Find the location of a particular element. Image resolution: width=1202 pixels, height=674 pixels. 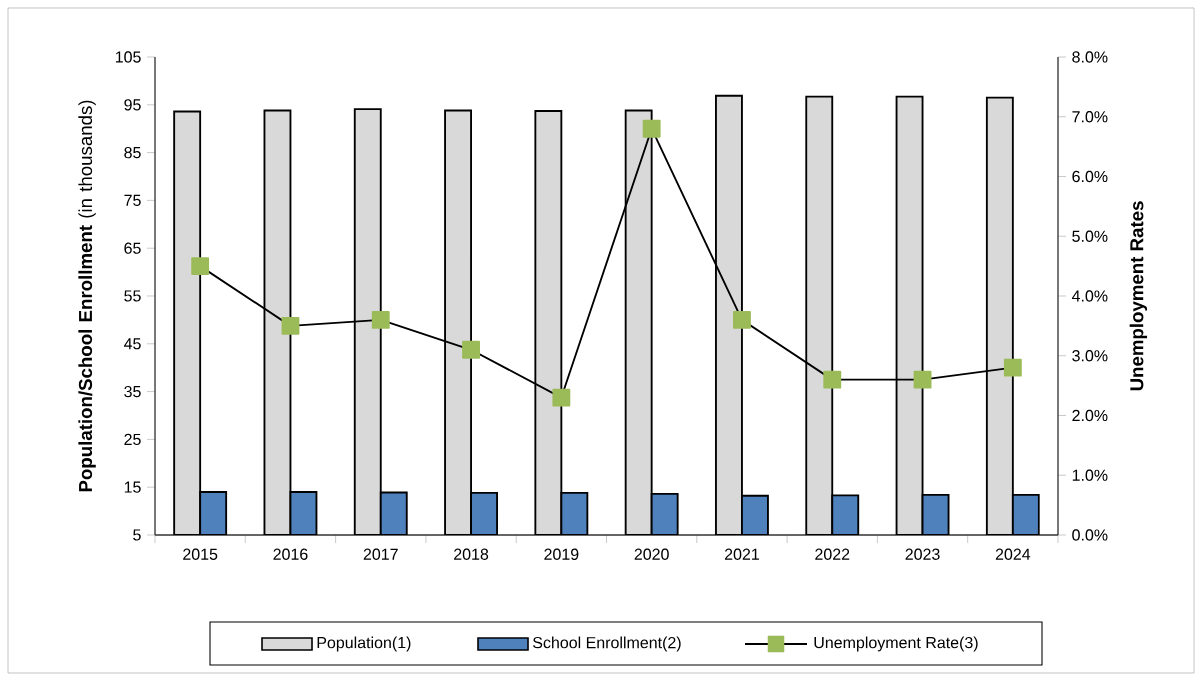

y-tick-label: 45 is located at coordinates (132, 344).